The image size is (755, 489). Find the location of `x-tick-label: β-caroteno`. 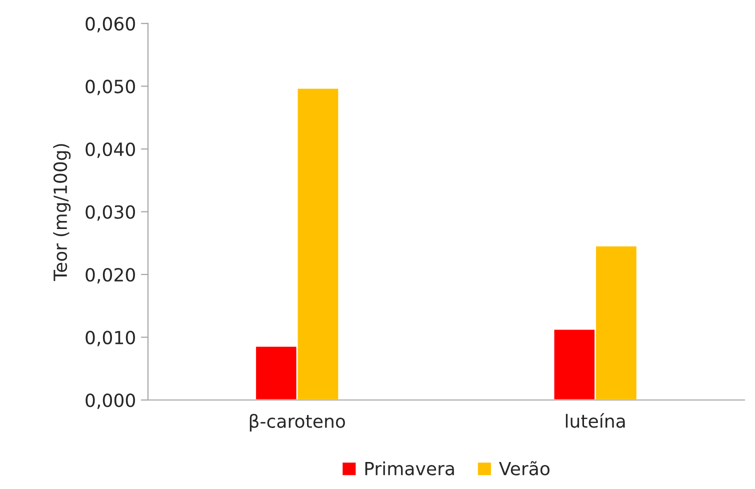

x-tick-label: β-caroteno is located at coordinates (297, 423).